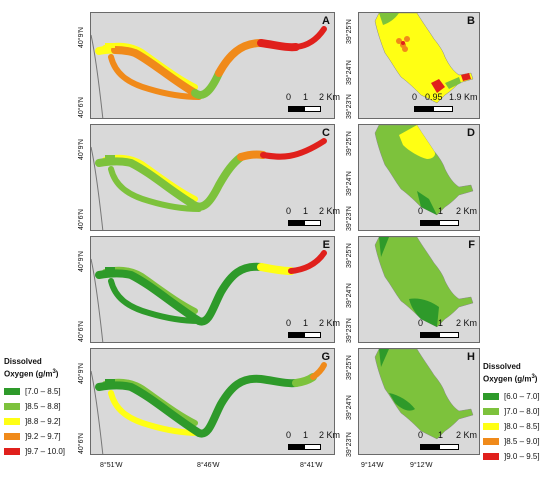  What do you see at coordinates (43, 391) in the screenshot?
I see `legend-left-label-1: [7.0 – 8.5]` at bounding box center [43, 391].